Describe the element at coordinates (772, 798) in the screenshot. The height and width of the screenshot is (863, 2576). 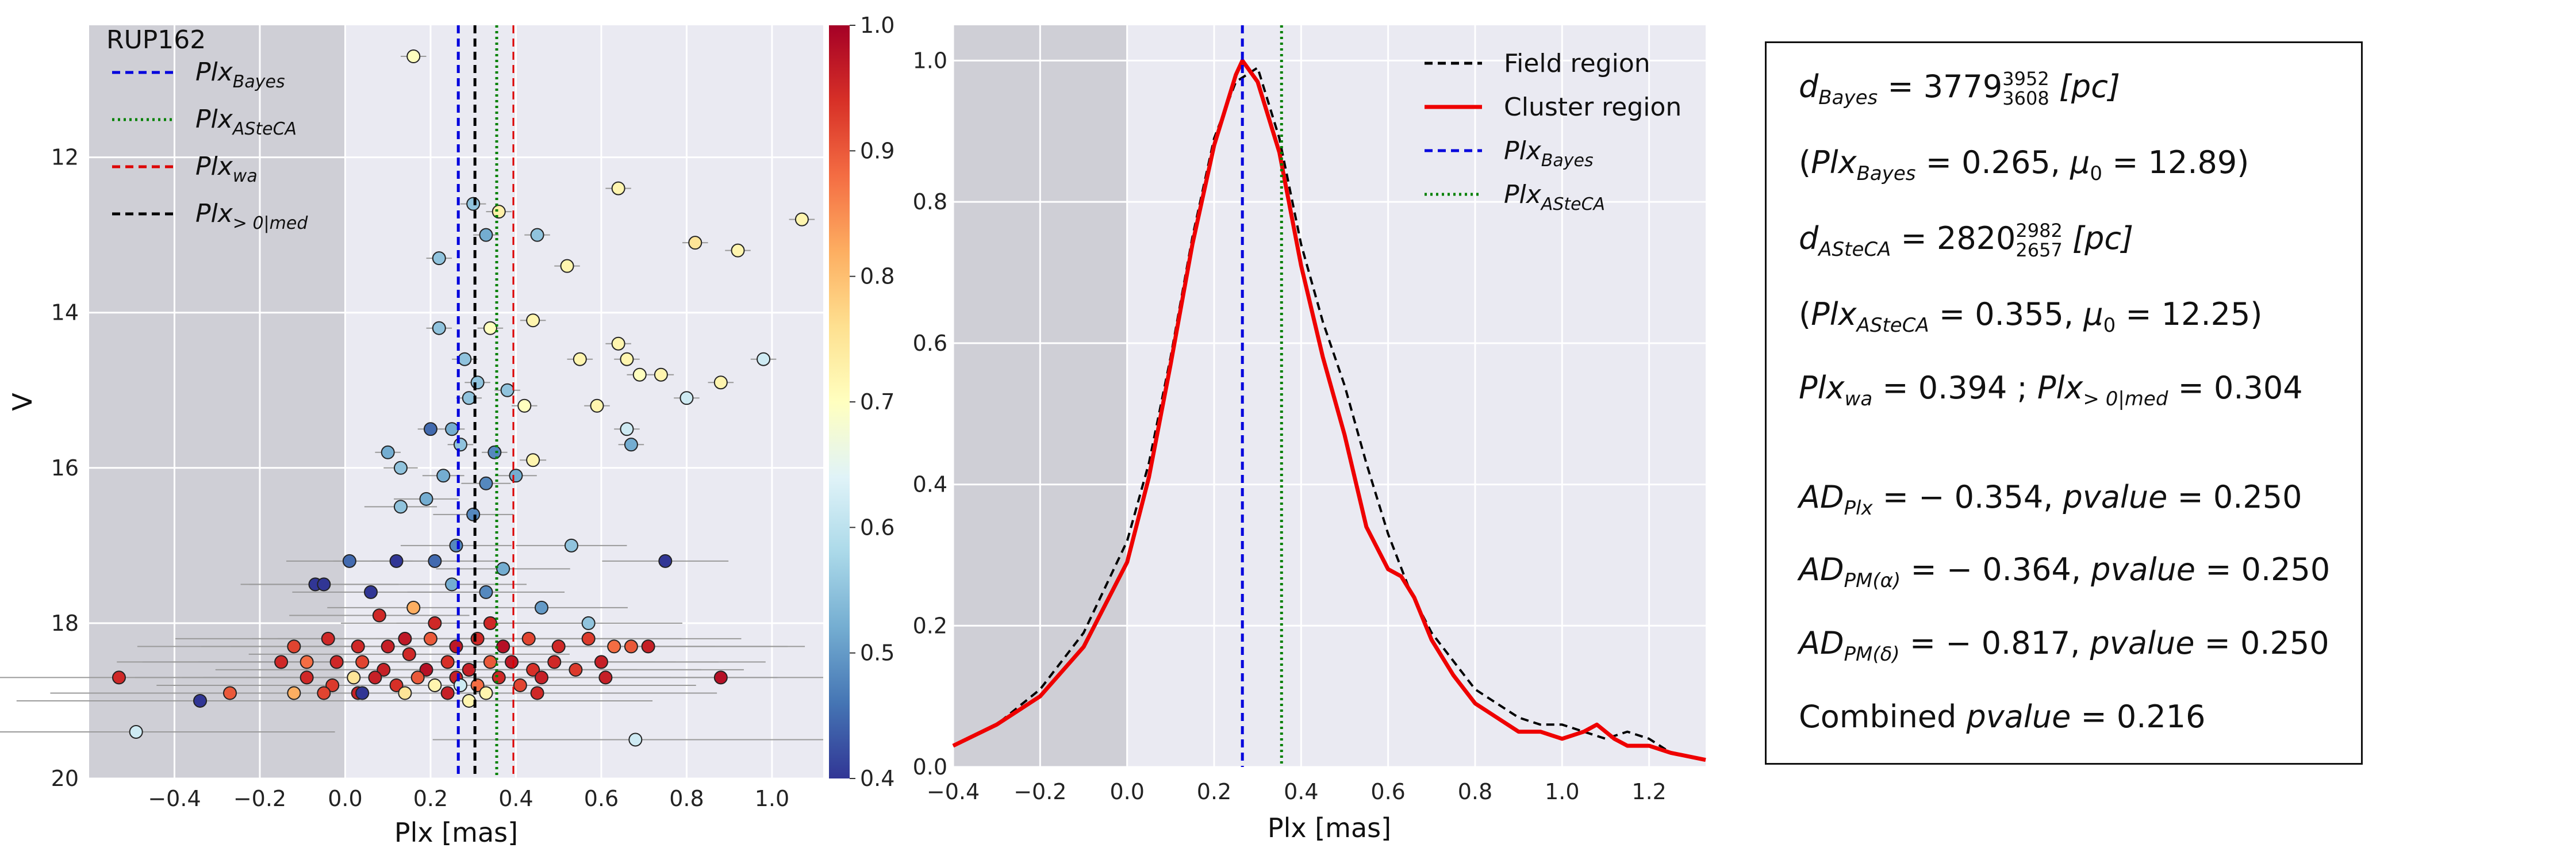
I see `left-xtick-label: 1.0` at that location.